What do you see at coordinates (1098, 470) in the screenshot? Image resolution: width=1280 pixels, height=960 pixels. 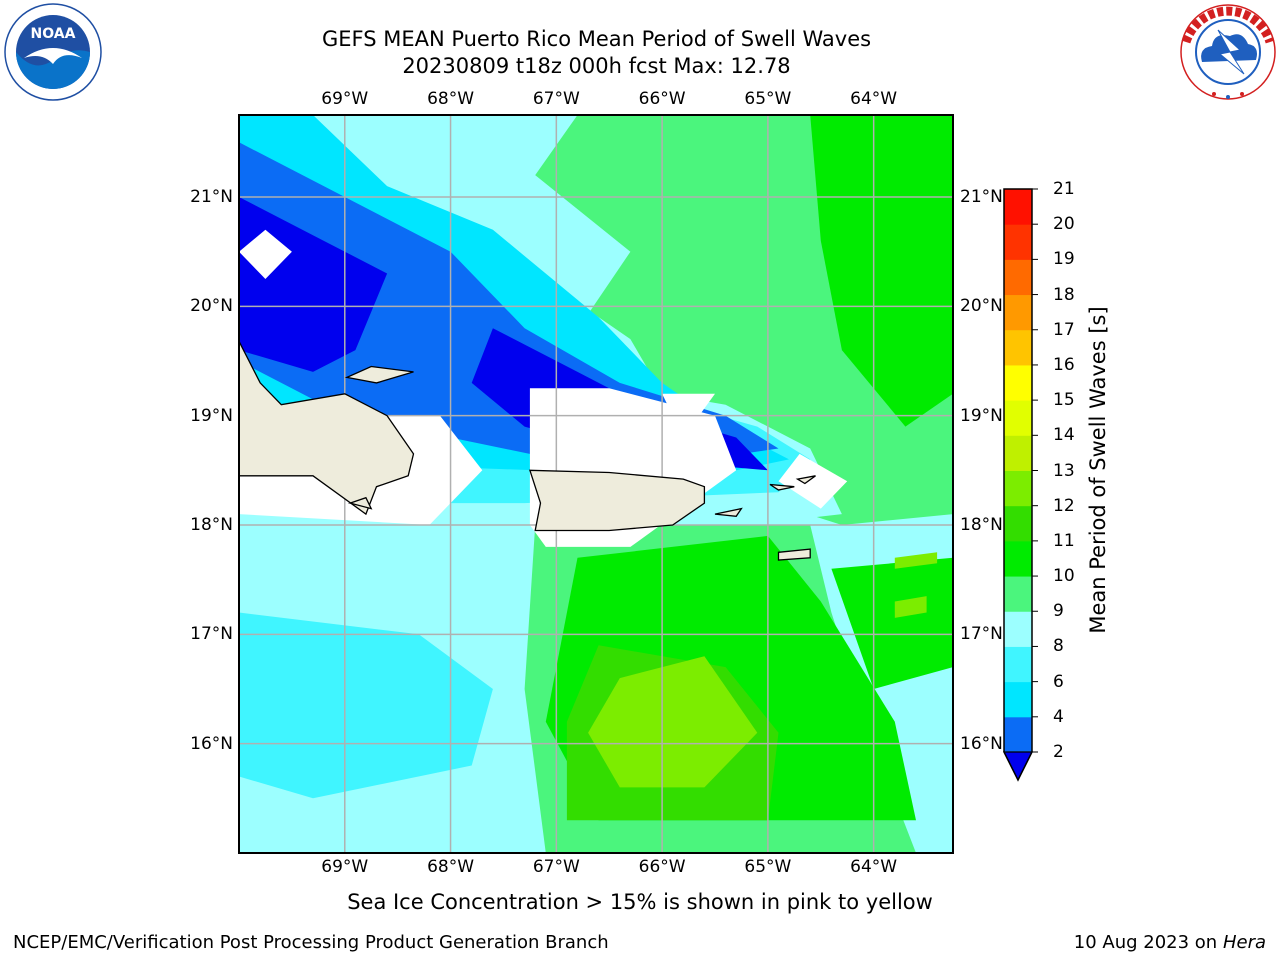 I see `colorbar-label: Mean Period of Swell Waves [s]` at bounding box center [1098, 470].